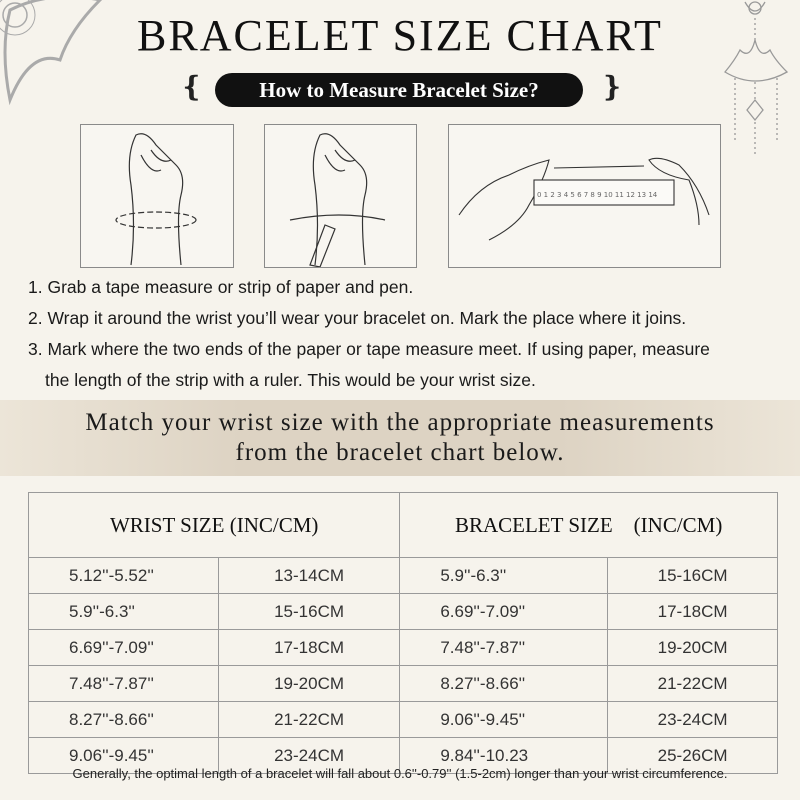 Image resolution: width=800 pixels, height=800 pixels. What do you see at coordinates (504, 683) in the screenshot?
I see `cell-bracelet-inches: 8.27''-8.66''` at bounding box center [504, 683].